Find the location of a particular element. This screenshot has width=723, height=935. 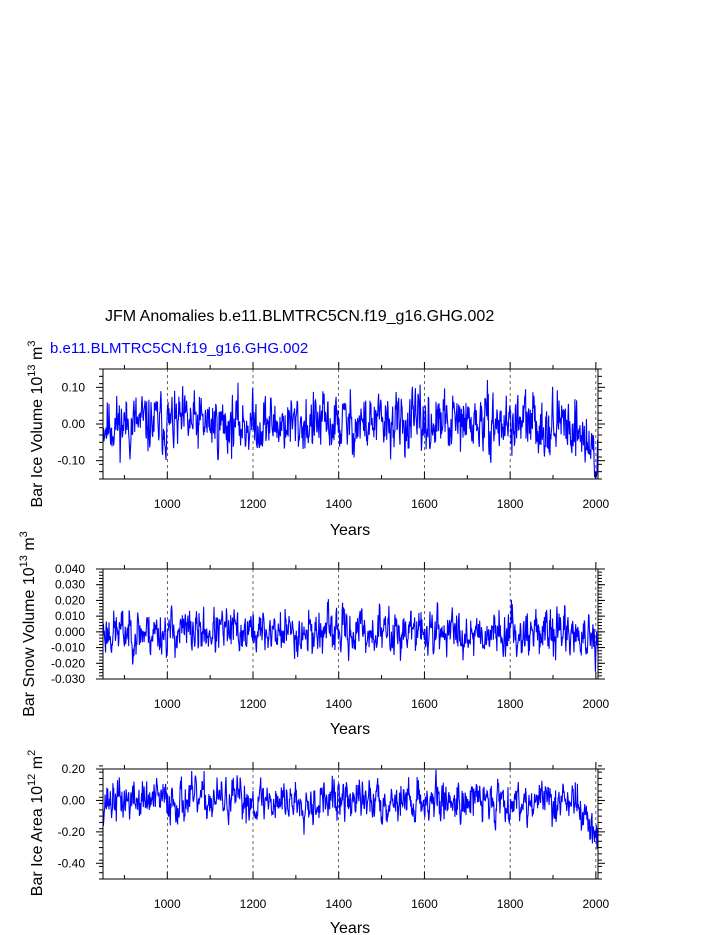

y-axis-label: Bar Ice Area 1012 m2 is located at coordinates (36, 823).